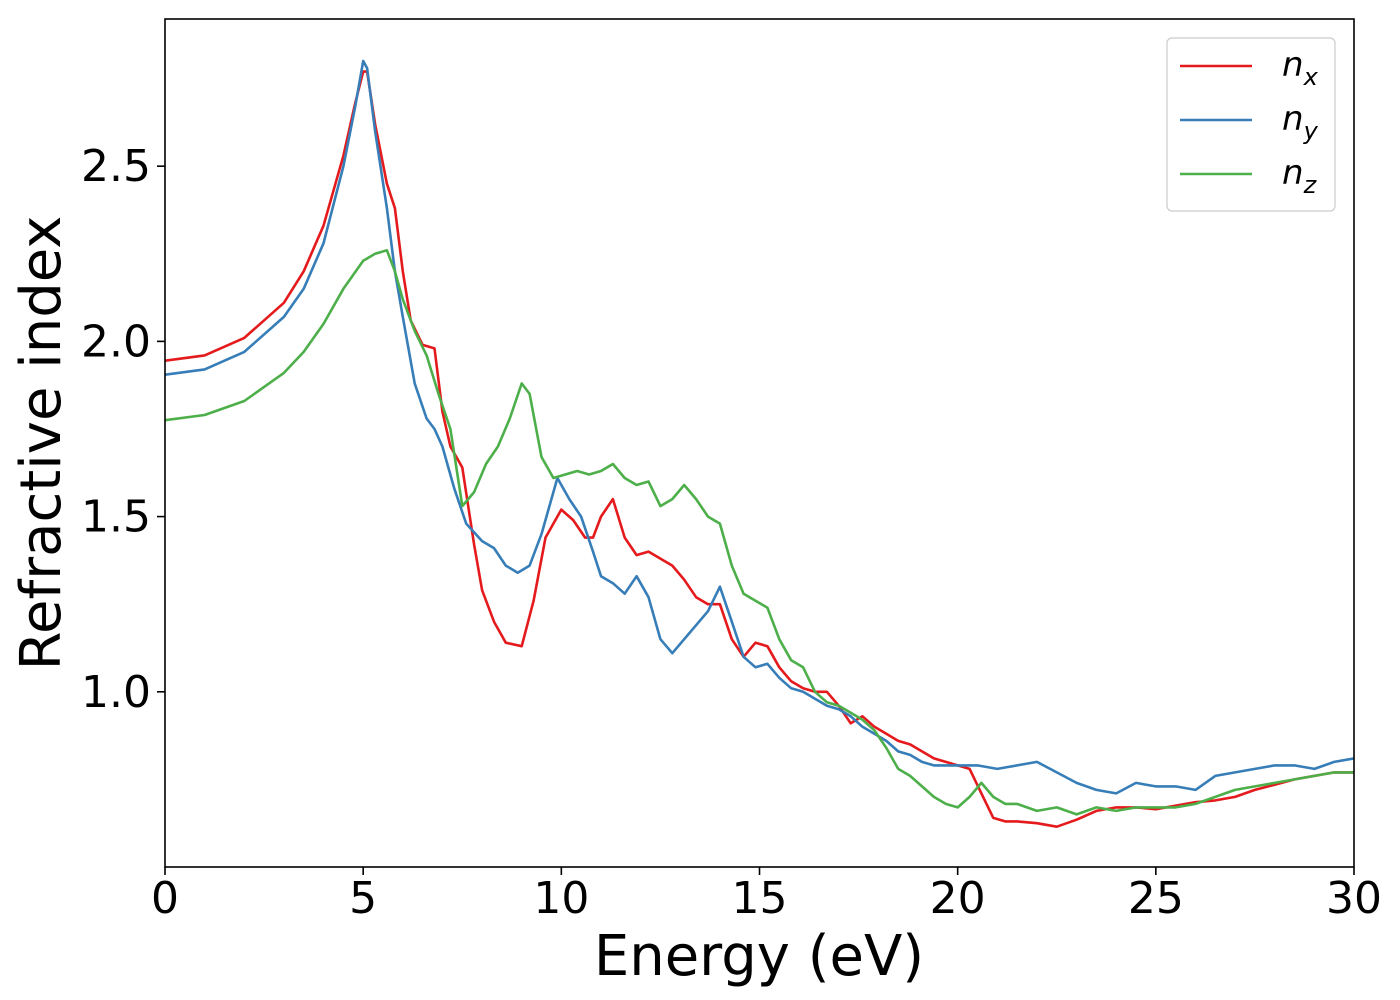 This screenshot has width=1400, height=1000. I want to click on x-axis-ticks: 0 5 10 15 20 25 30, so click(766, 895).